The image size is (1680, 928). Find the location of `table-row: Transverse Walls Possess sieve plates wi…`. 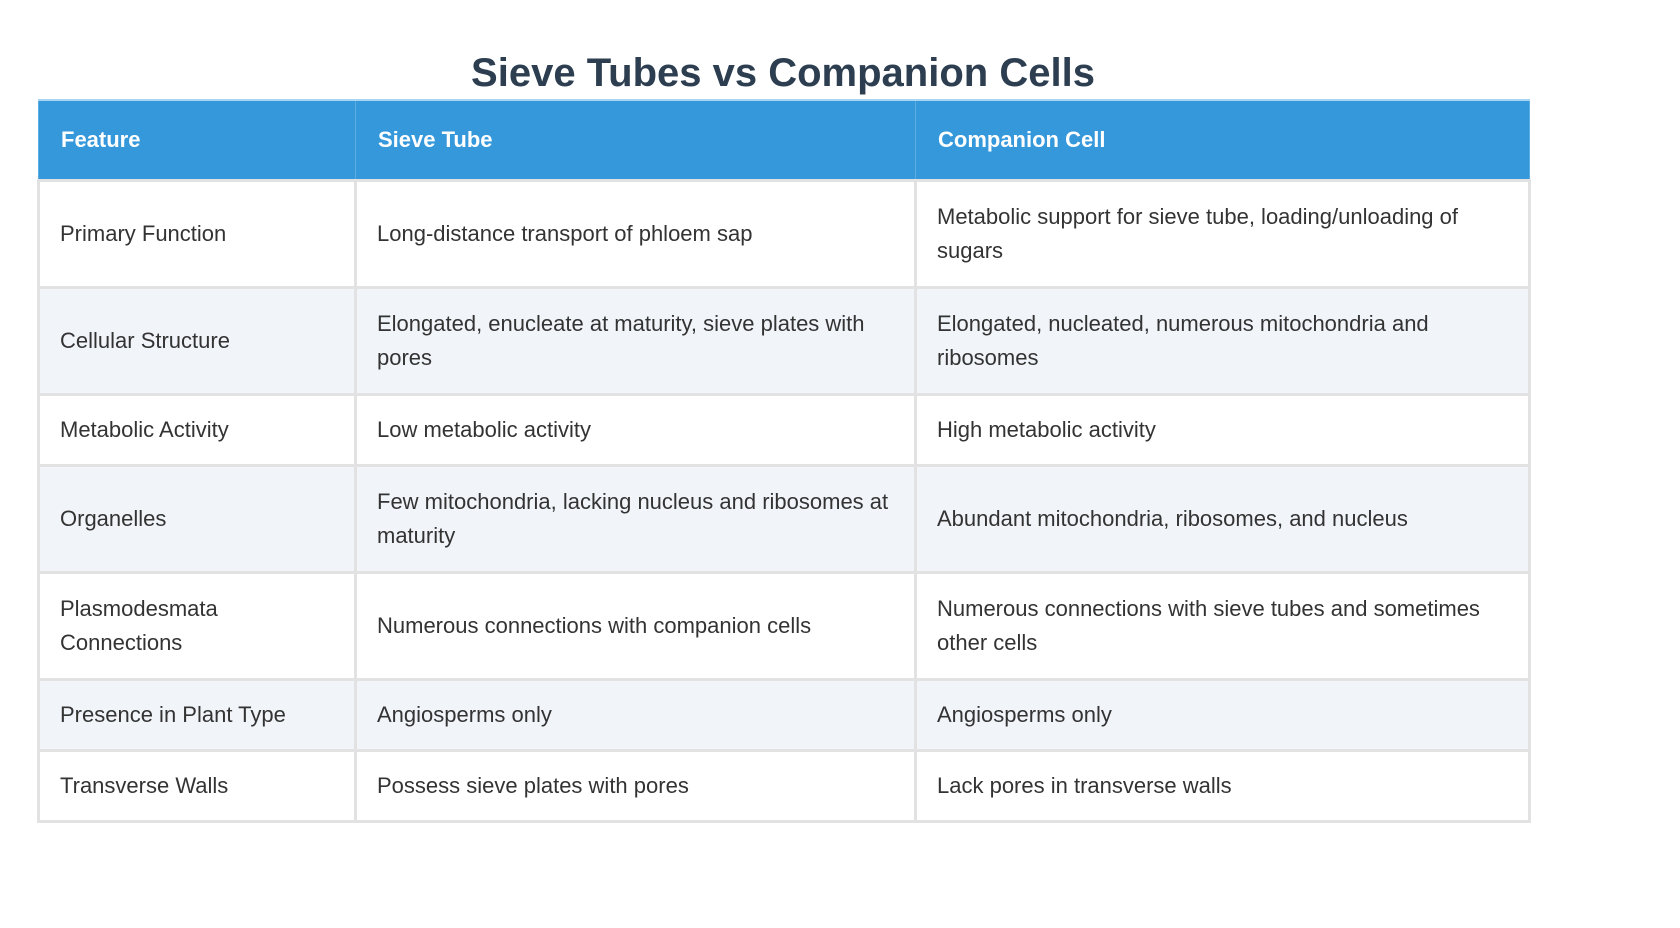

table-row: Transverse Walls Possess sieve plates wi… is located at coordinates (784, 786).